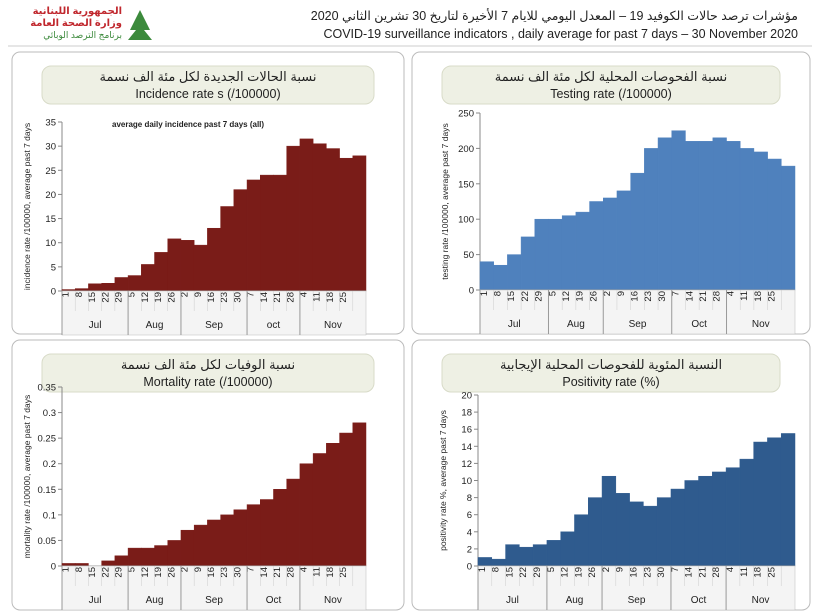 The image size is (820, 615). What do you see at coordinates (47, 388) in the screenshot?
I see `y-tick-label: 0.35` at bounding box center [47, 388].